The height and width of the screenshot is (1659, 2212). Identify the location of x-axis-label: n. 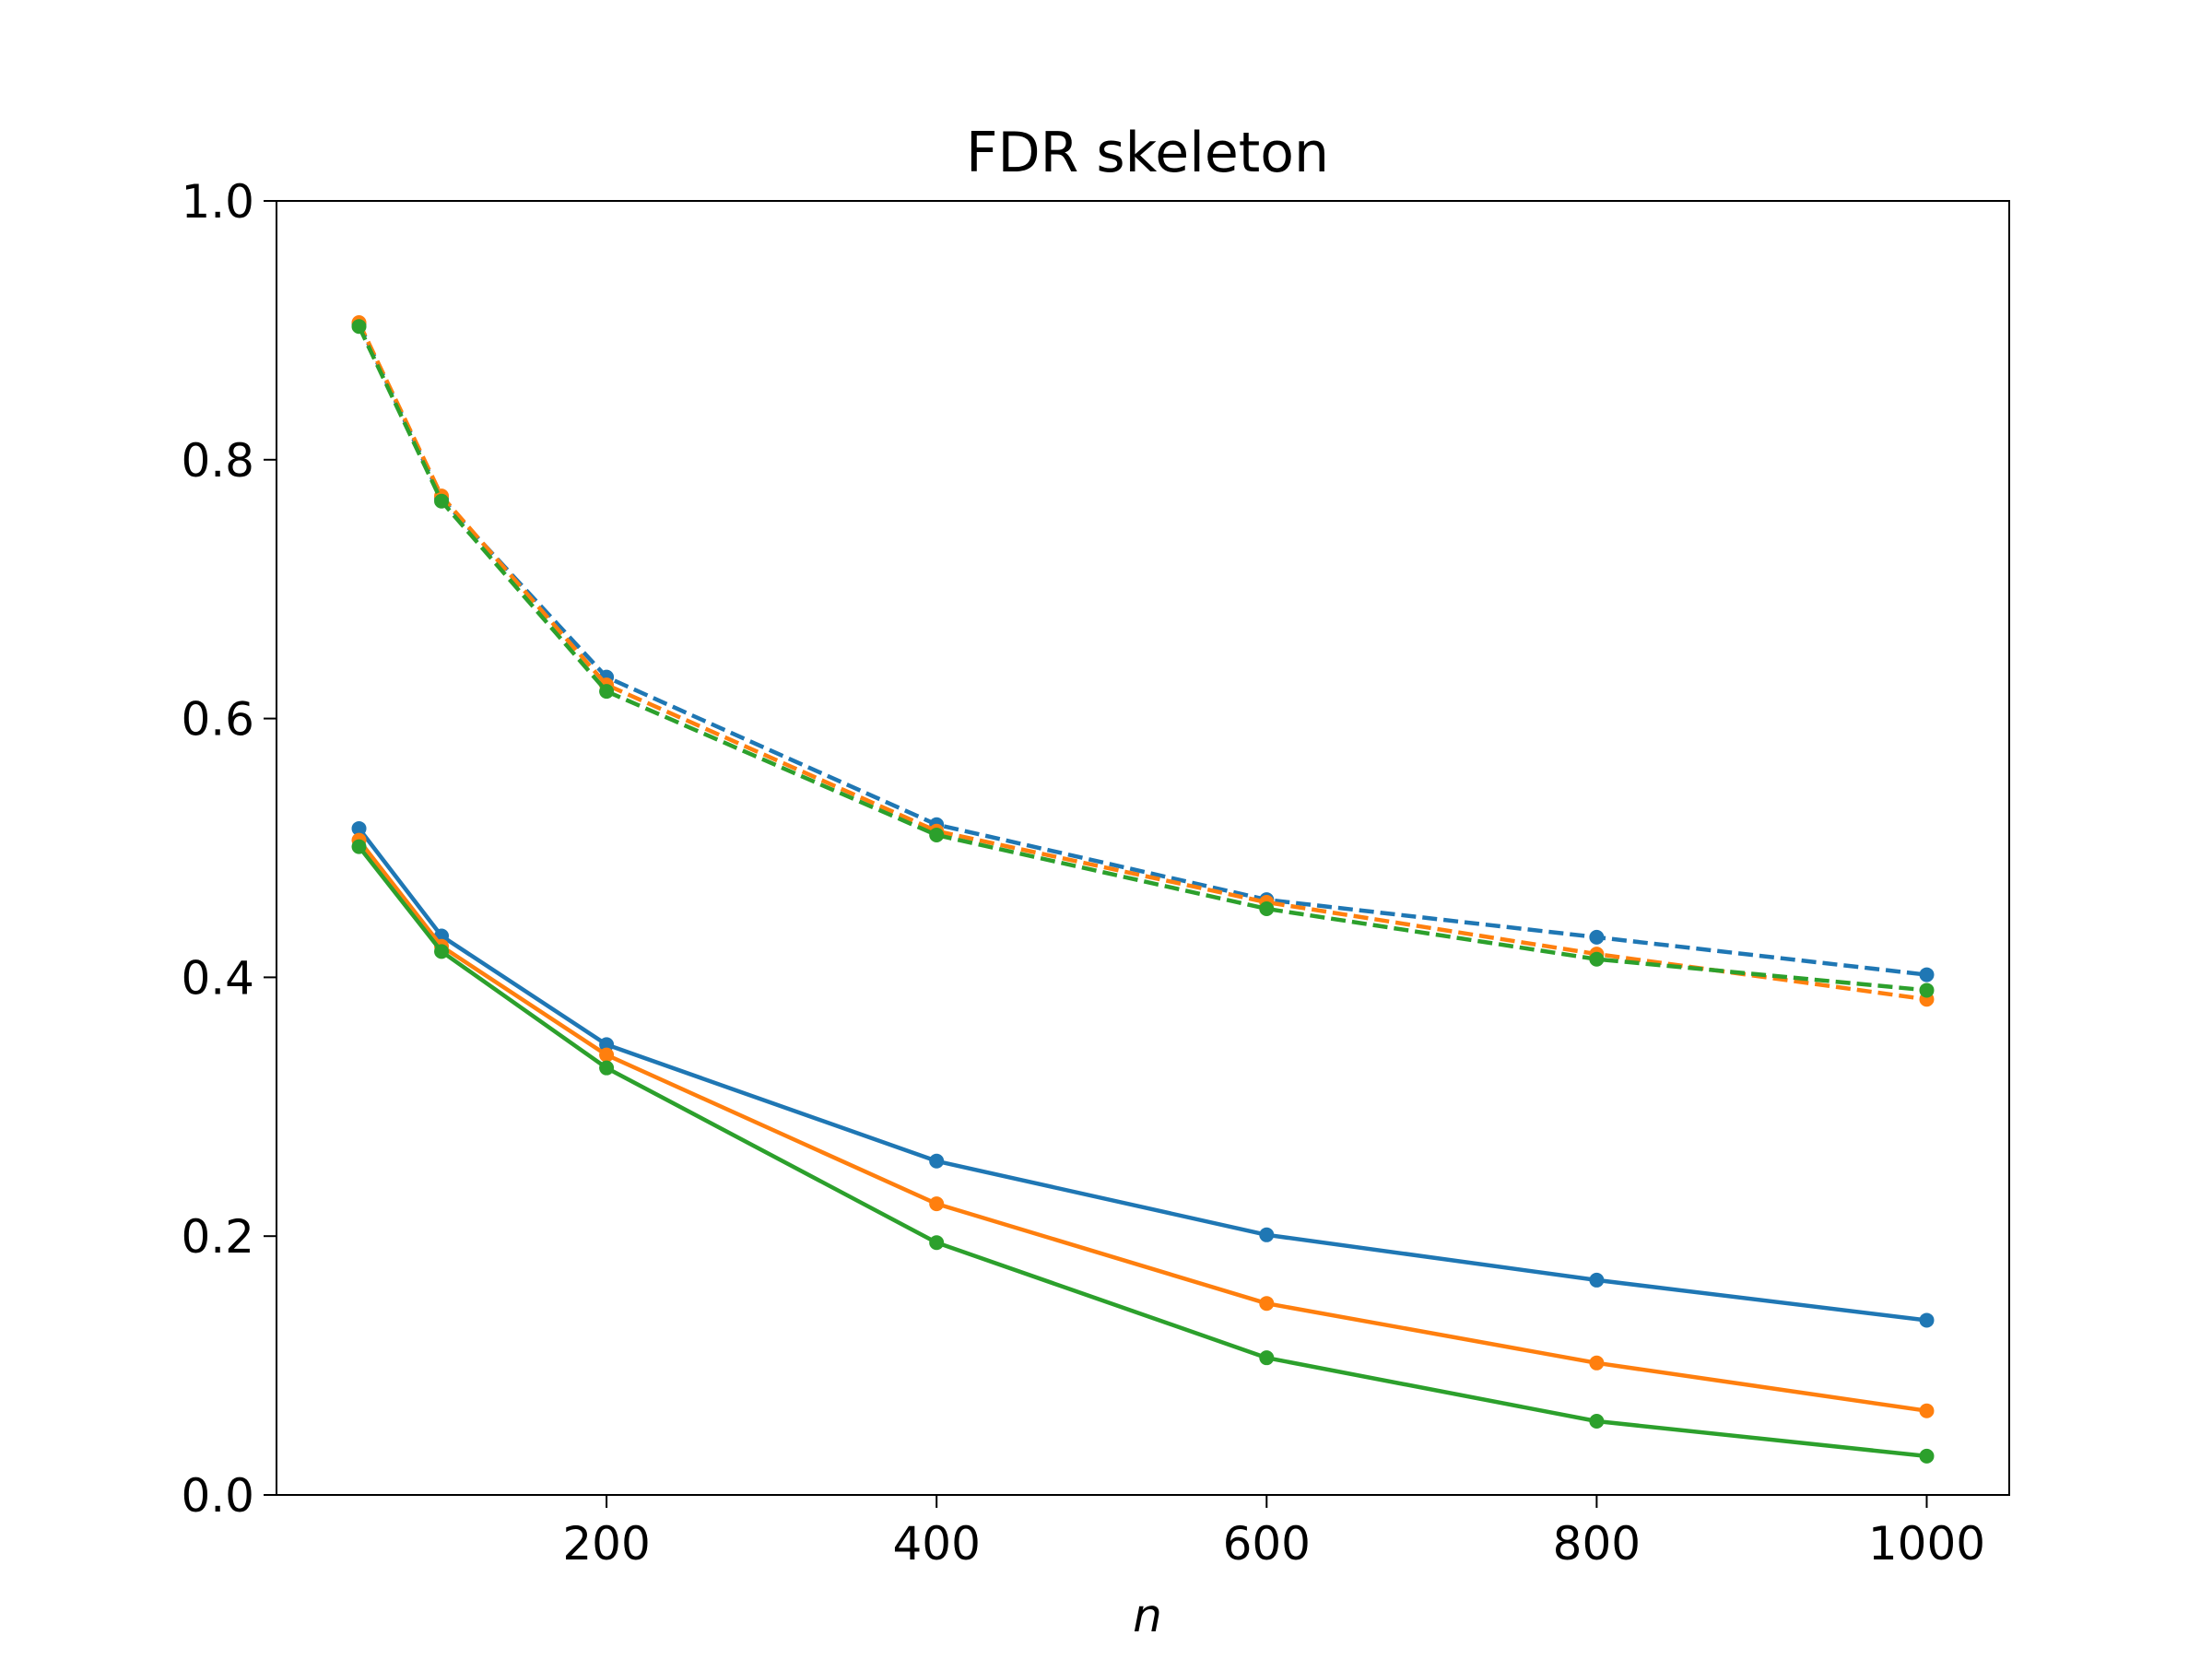
(1147, 1615).